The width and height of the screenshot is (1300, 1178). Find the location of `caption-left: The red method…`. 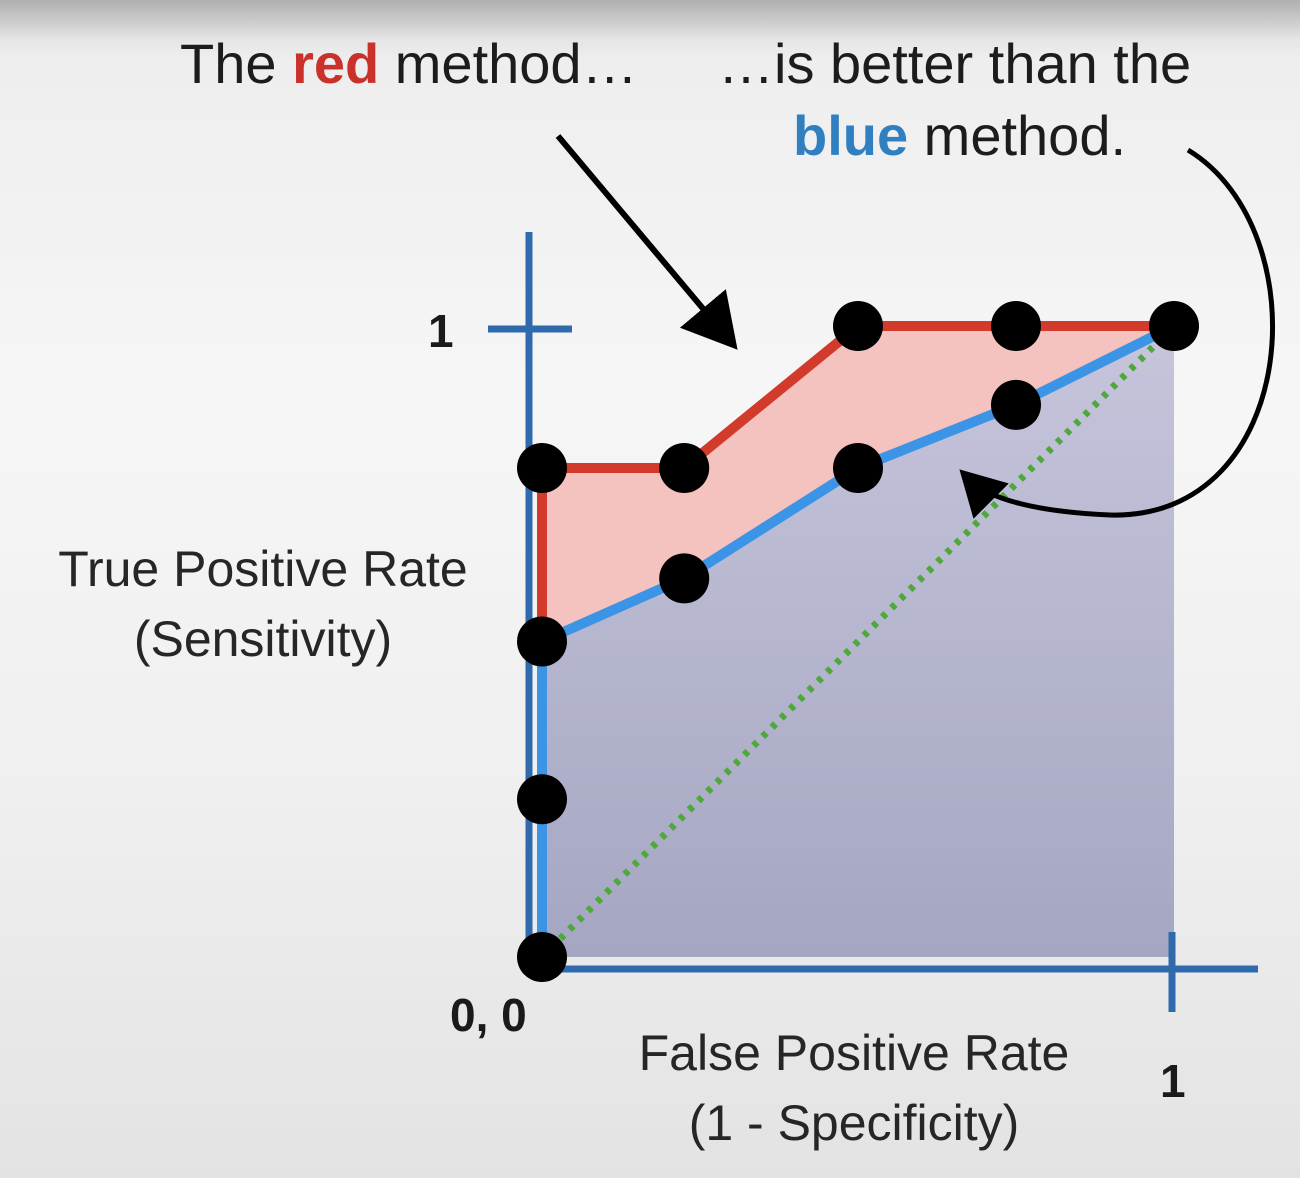

caption-left: The red method… is located at coordinates (409, 64).